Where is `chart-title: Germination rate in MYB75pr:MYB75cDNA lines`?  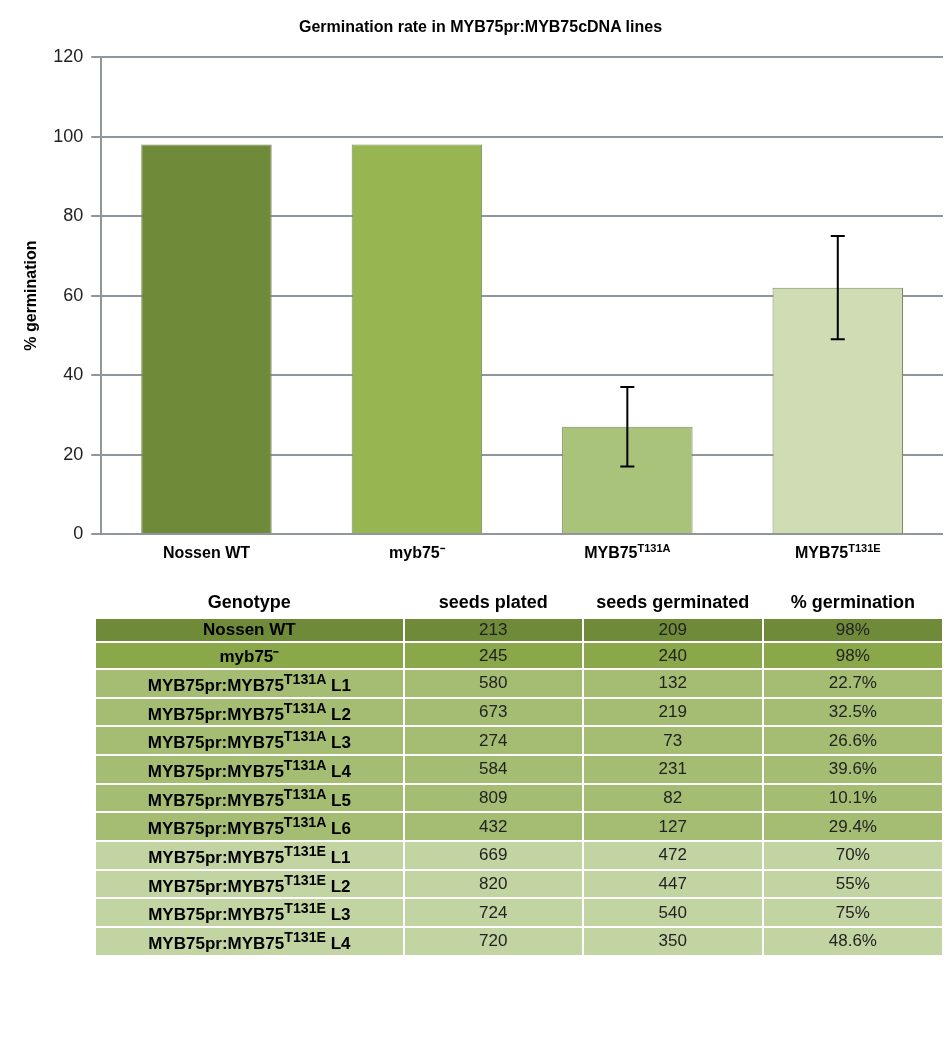 chart-title: Germination rate in MYB75pr:MYB75cDNA lines is located at coordinates (480, 27).